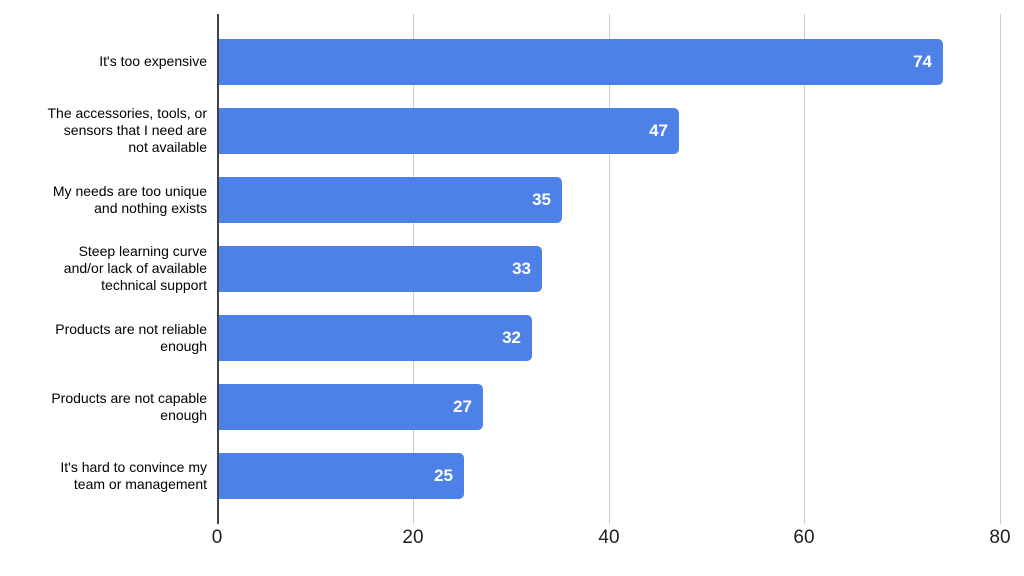 The width and height of the screenshot is (1024, 576). I want to click on bar: 32, so click(375, 337).